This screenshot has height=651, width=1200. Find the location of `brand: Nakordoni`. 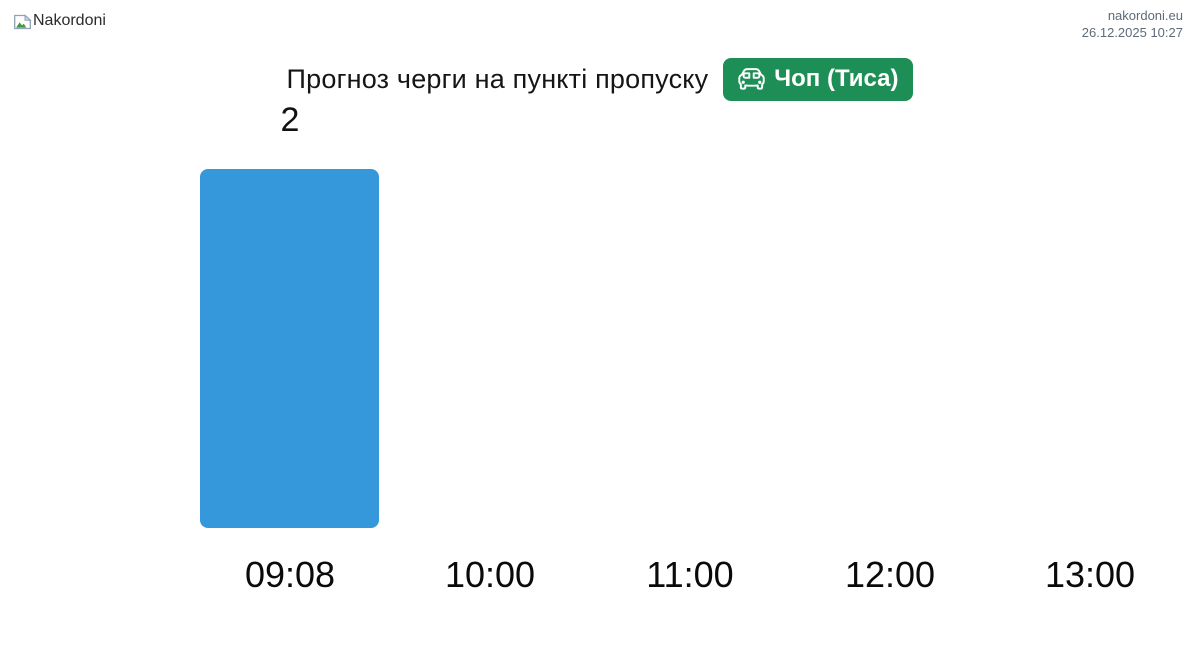

brand: Nakordoni is located at coordinates (59, 21).